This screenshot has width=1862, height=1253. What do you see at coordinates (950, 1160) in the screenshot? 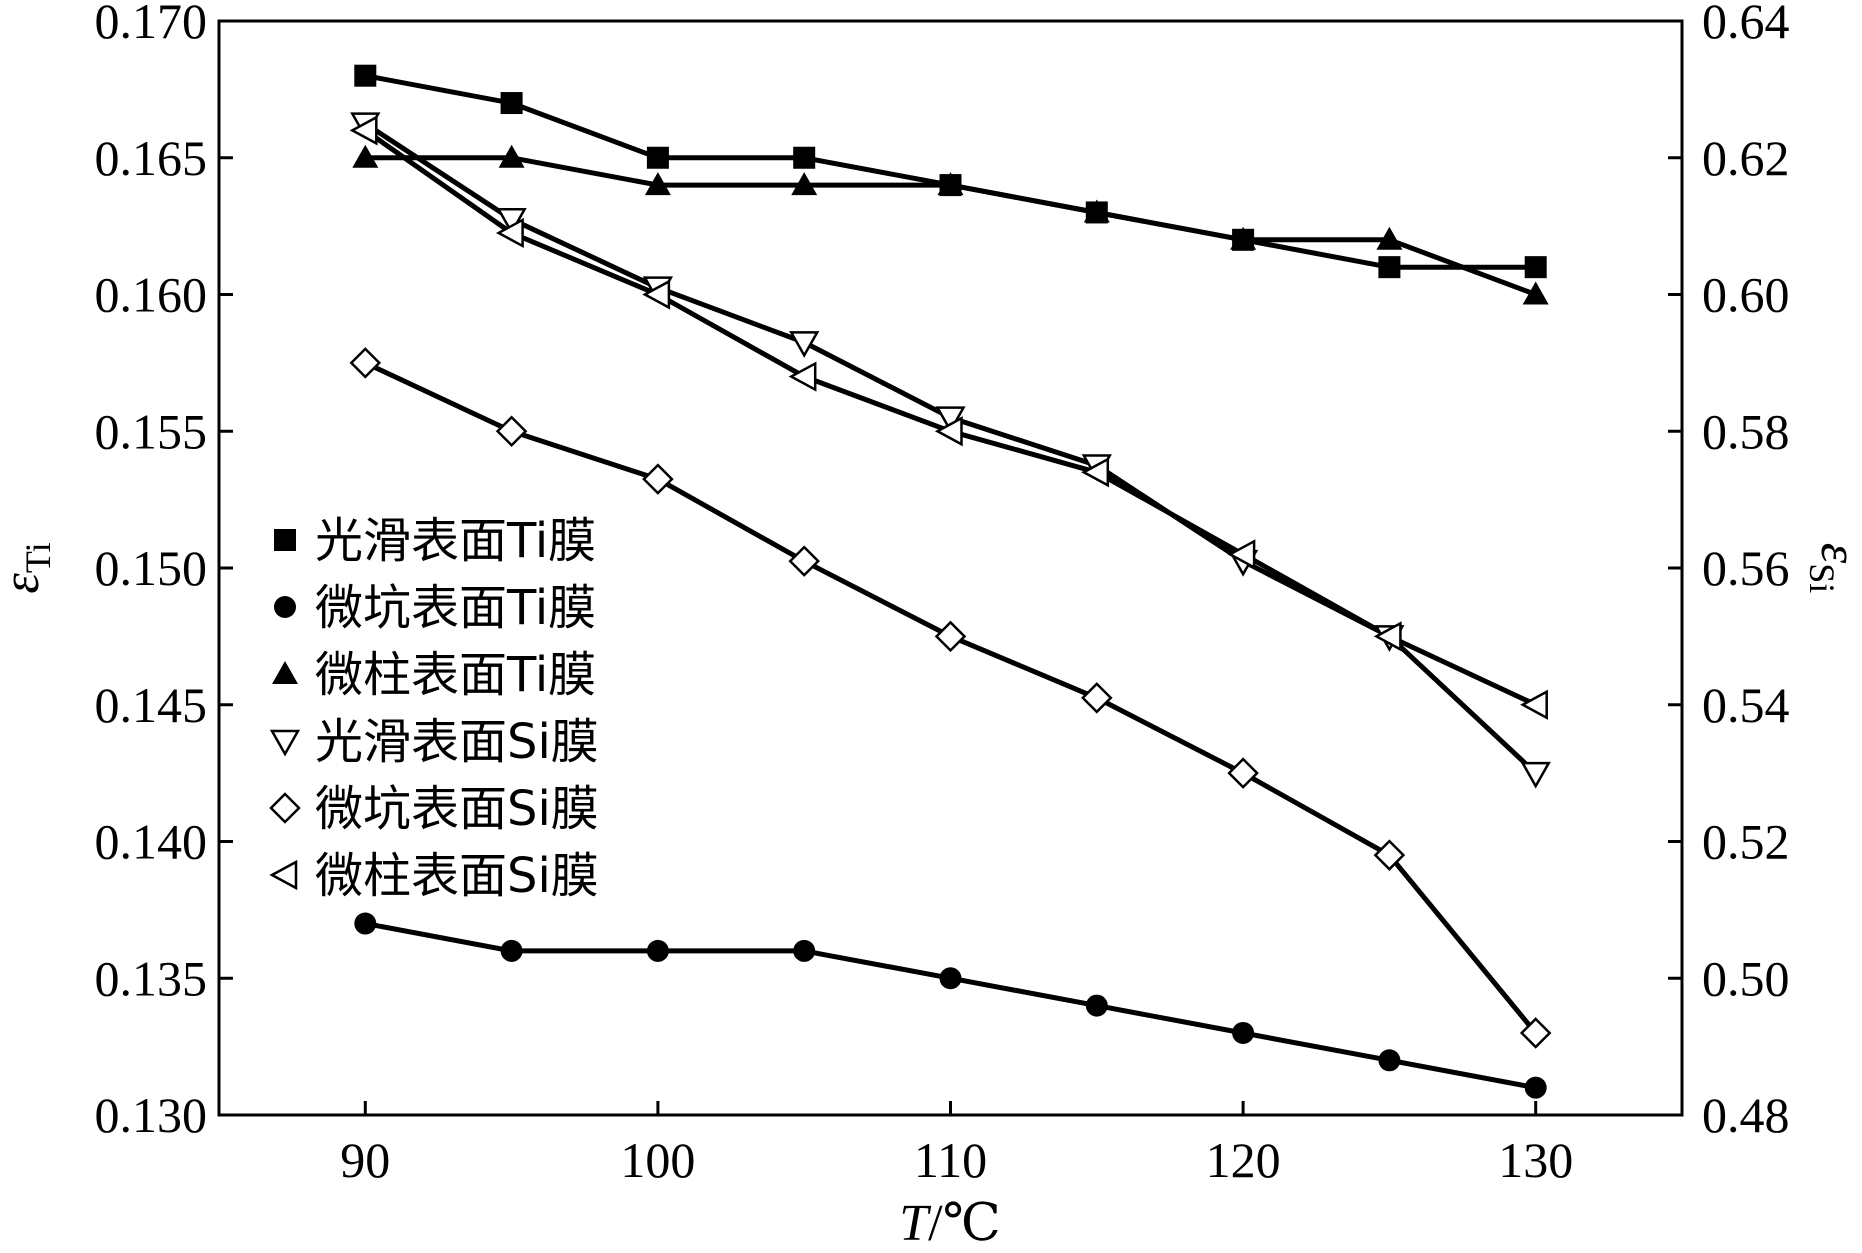
I see `x-tick-label-2: 110` at bounding box center [950, 1160].